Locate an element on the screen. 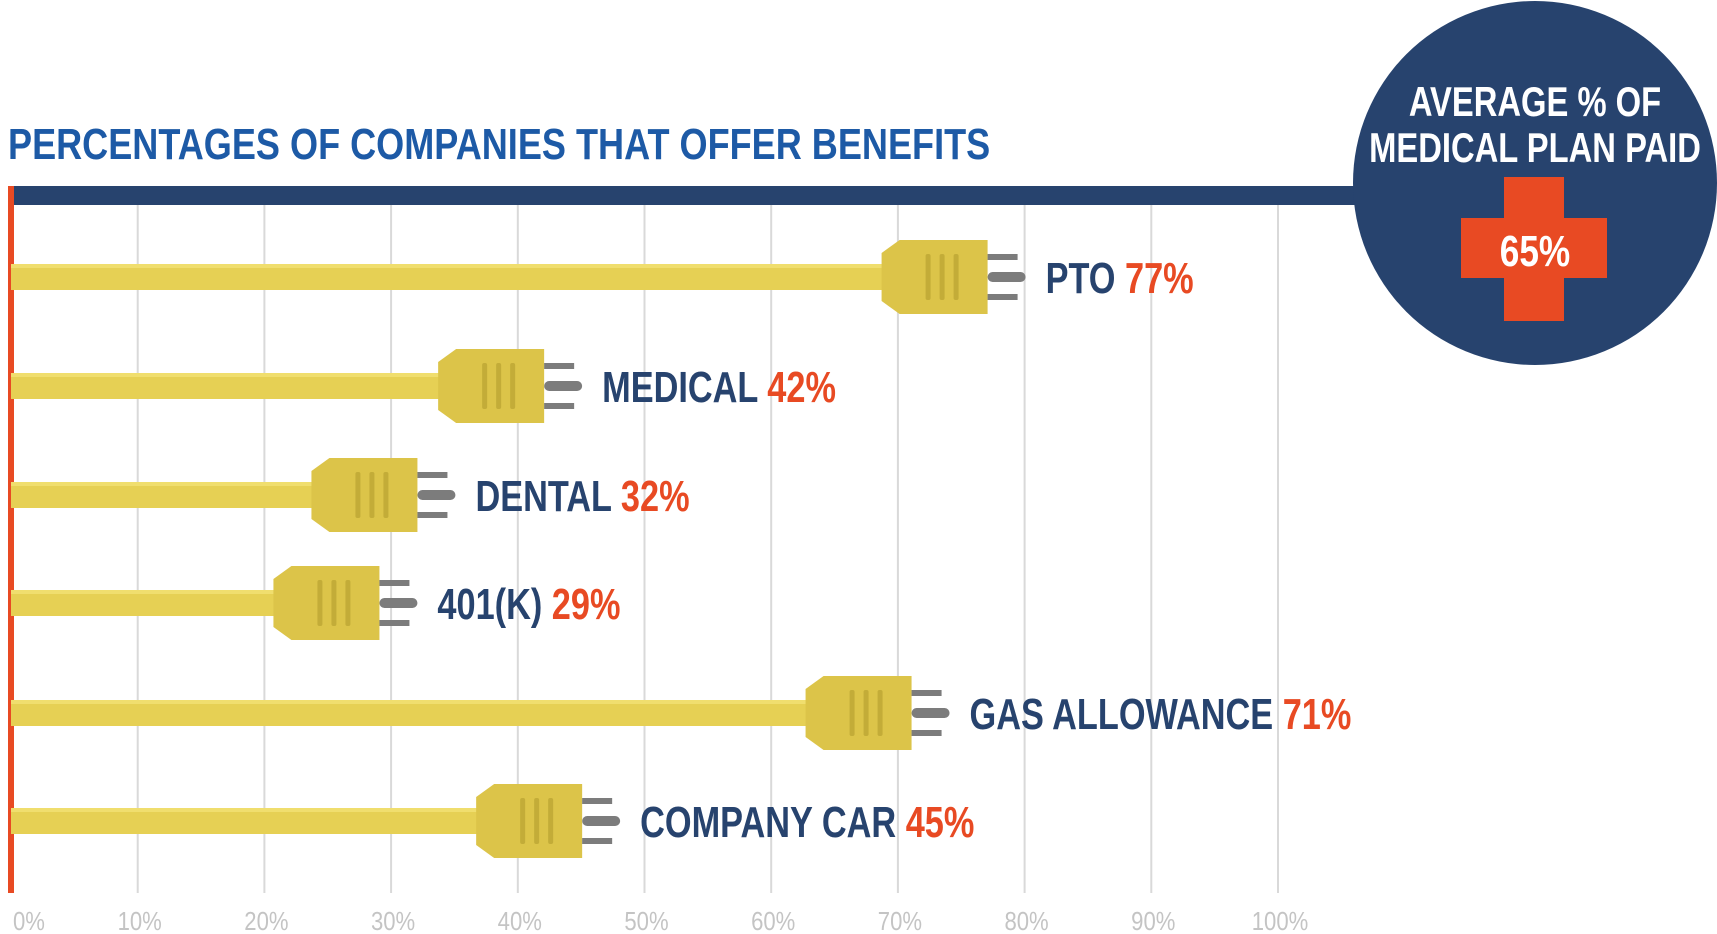 The height and width of the screenshot is (934, 1717). x-tick-label: 50% is located at coordinates (646, 920).